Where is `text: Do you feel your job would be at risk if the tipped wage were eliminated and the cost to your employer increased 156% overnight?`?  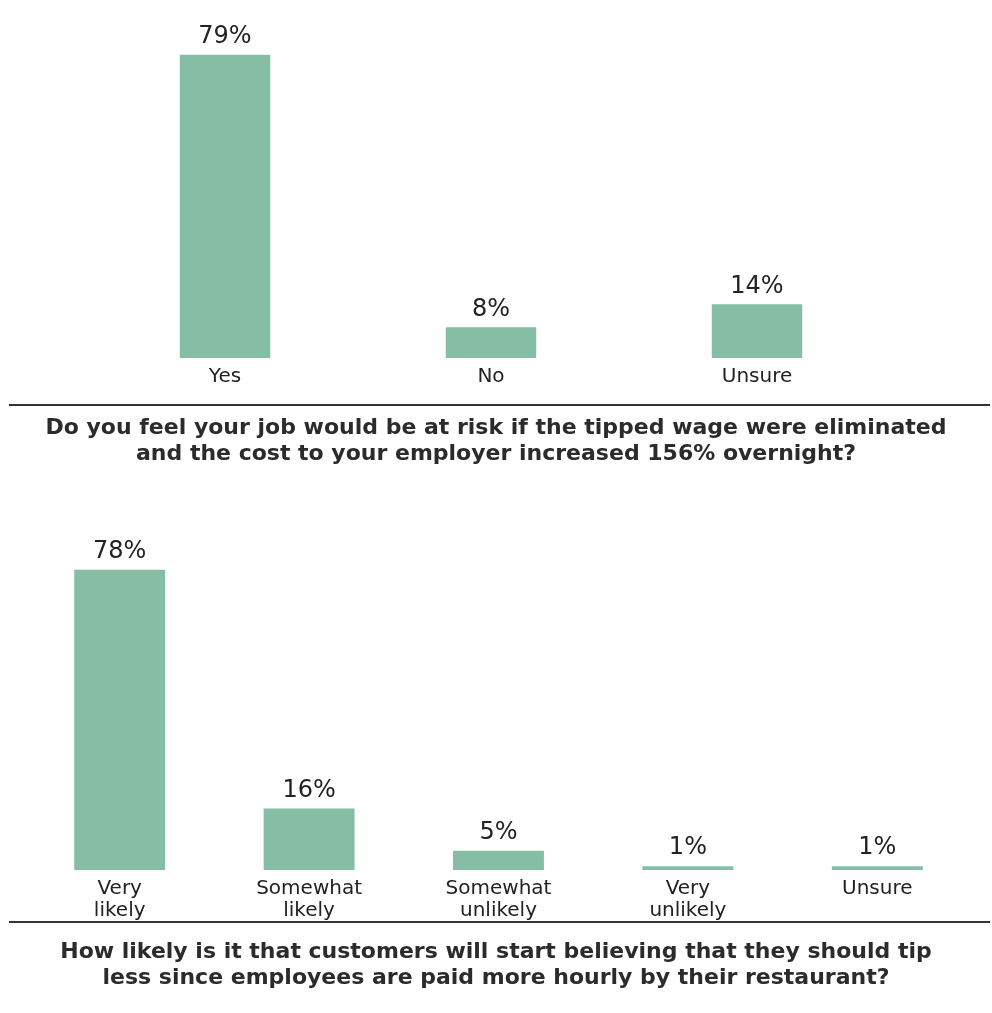 text: Do you feel your job would be at risk if the tipped wage were eliminated and the cost to your employer increased 156% overnight? is located at coordinates (496, 440).